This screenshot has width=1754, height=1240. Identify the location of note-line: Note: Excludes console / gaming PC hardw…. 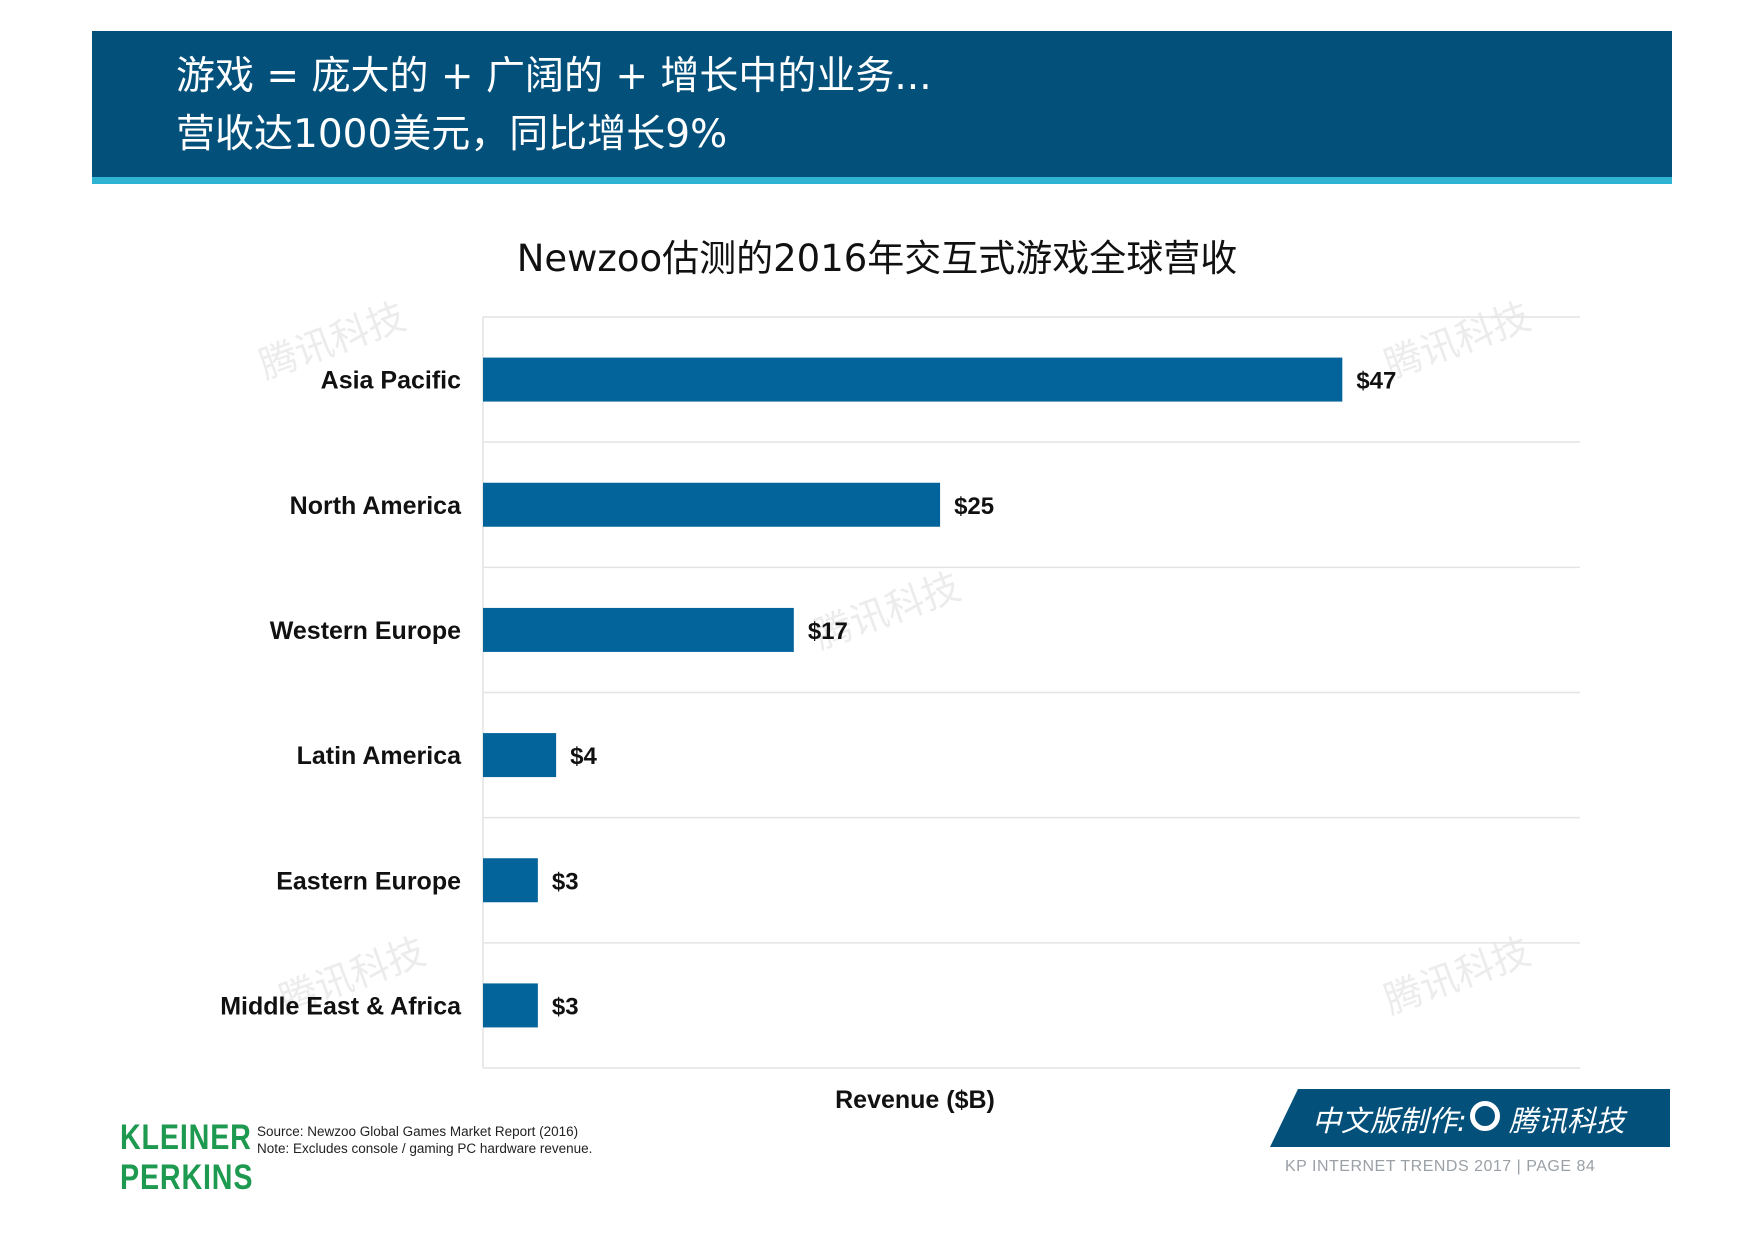
(425, 1148).